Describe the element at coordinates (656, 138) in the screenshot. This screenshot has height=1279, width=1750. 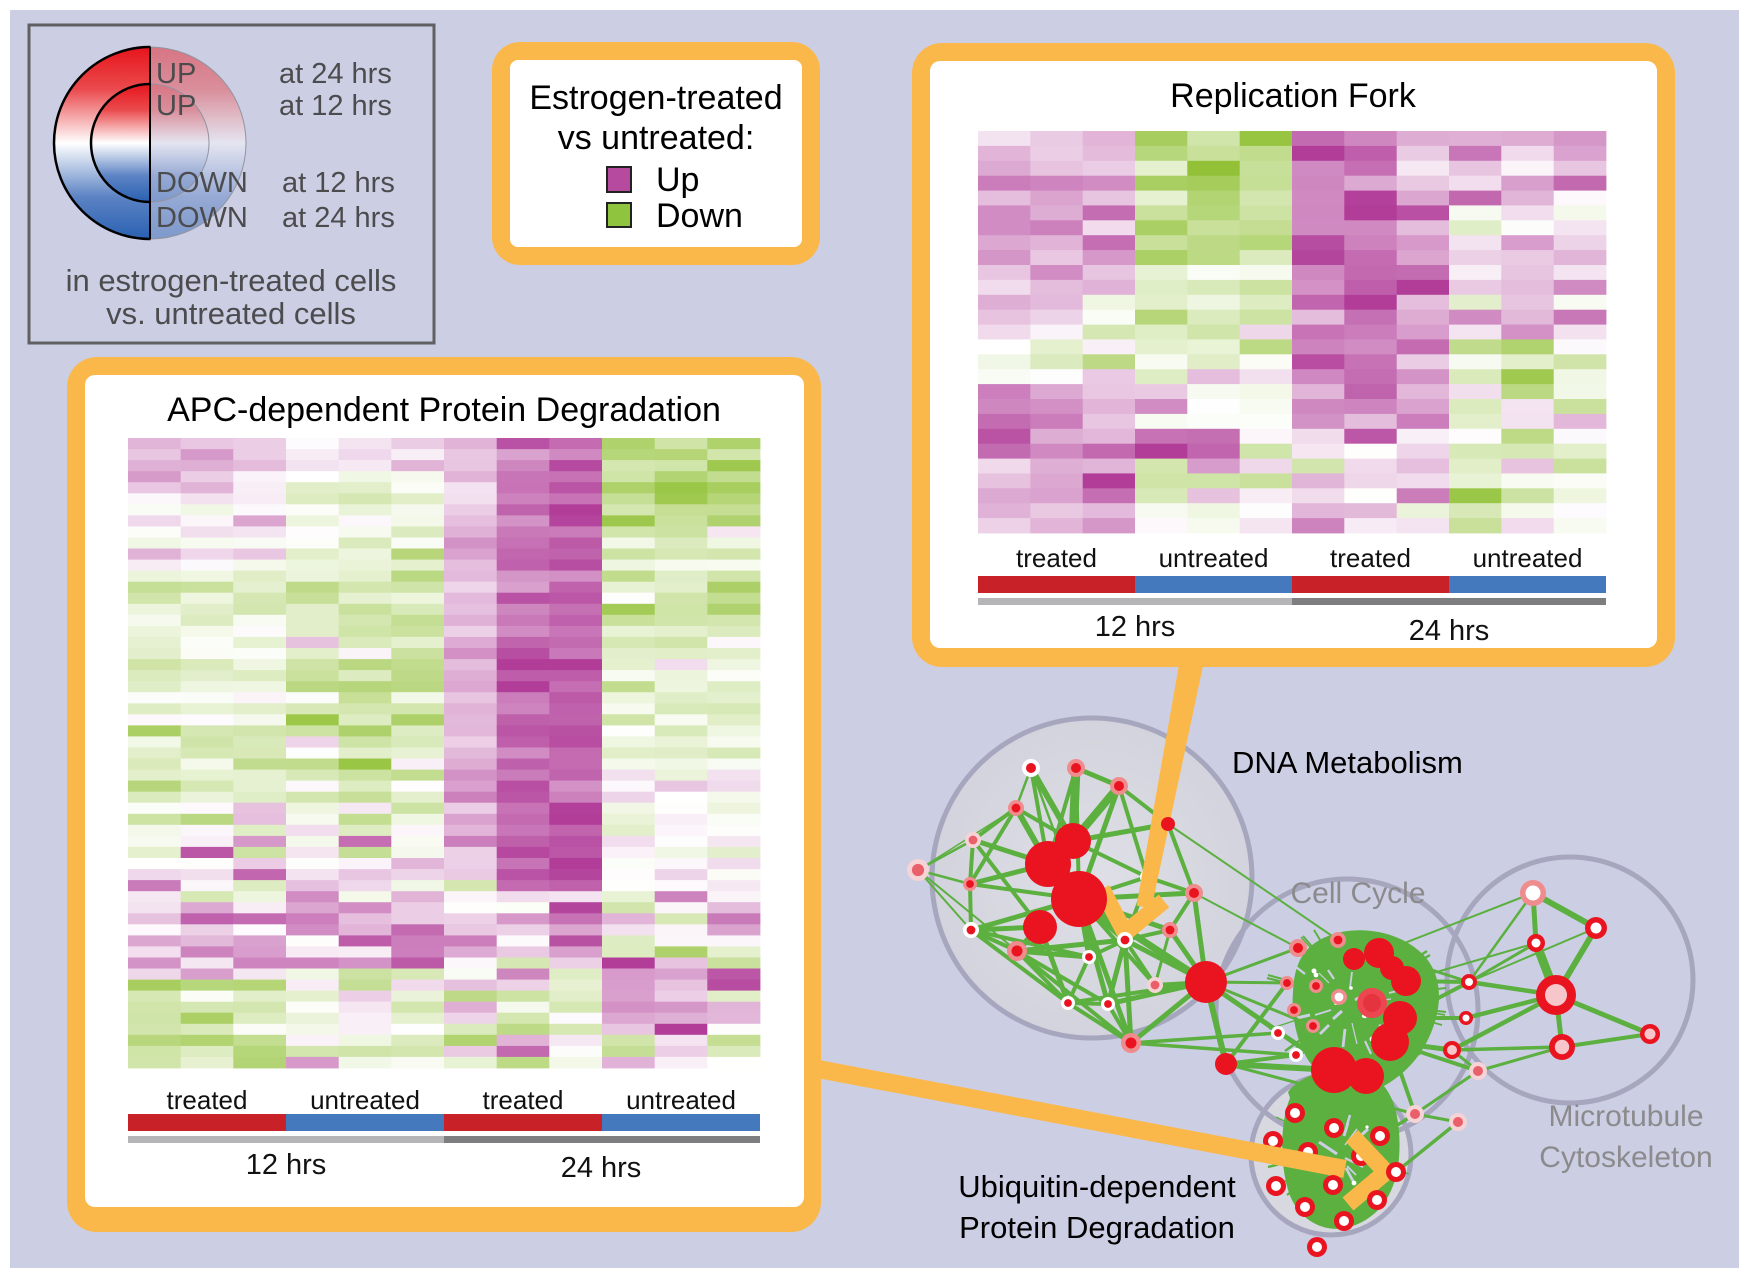
I see `svg-text: vs untreated:` at that location.